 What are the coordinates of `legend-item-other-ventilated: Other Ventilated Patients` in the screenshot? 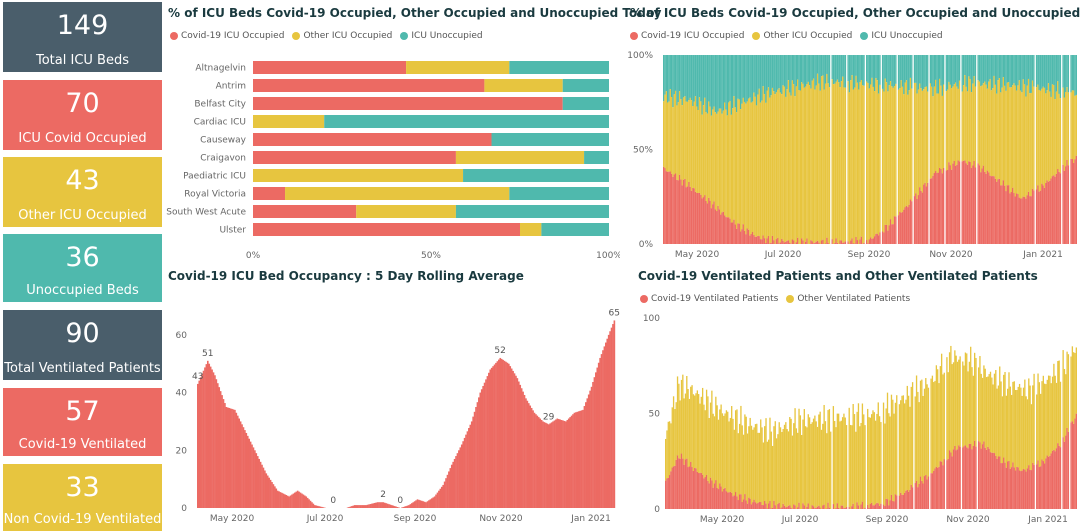 It's located at (848, 299).